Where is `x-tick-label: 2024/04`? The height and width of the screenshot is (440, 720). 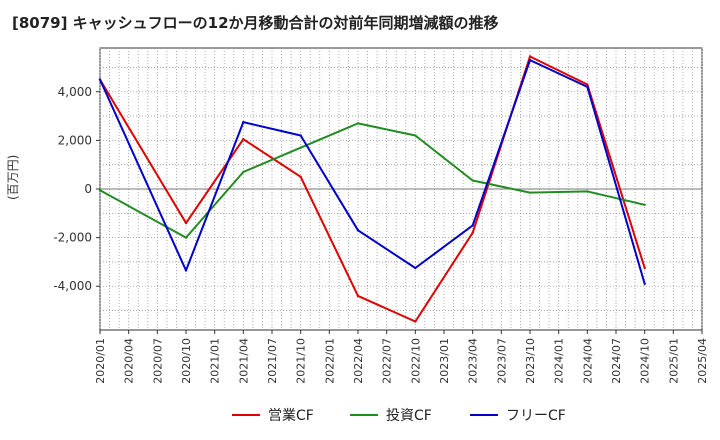 x-tick-label: 2024/04 is located at coordinates (587, 361).